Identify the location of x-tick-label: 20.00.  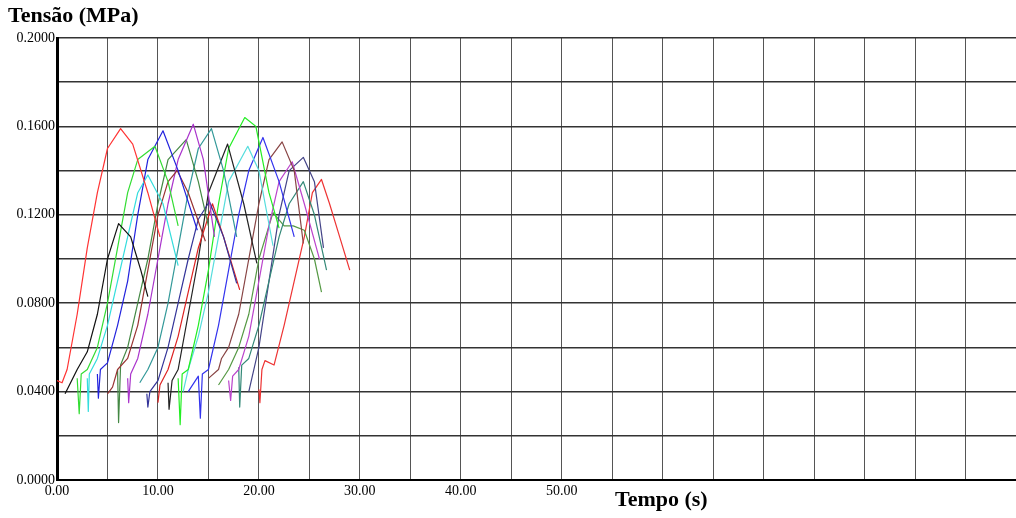
(259, 491).